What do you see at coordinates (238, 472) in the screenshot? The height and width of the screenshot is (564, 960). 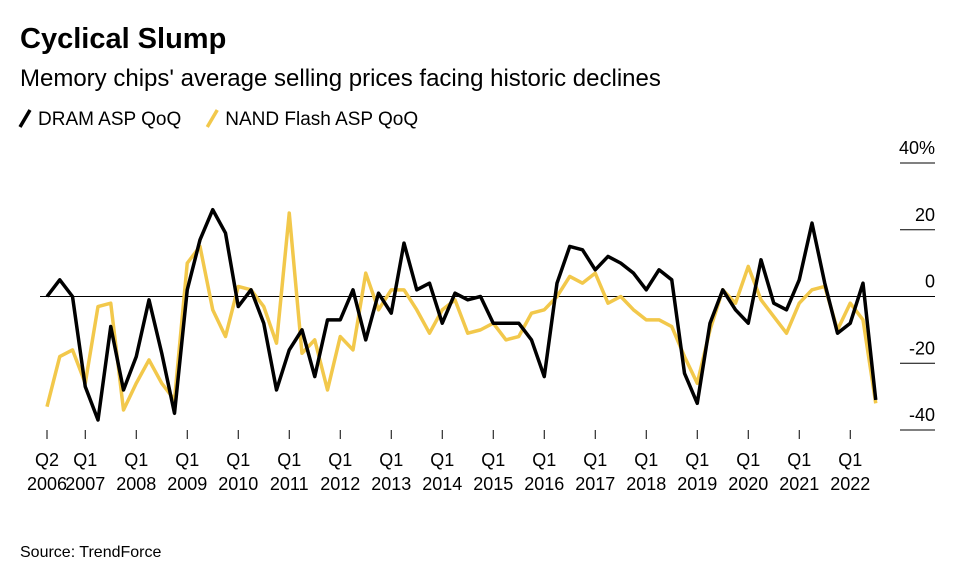 I see `x-tick-label: Q1 2010` at bounding box center [238, 472].